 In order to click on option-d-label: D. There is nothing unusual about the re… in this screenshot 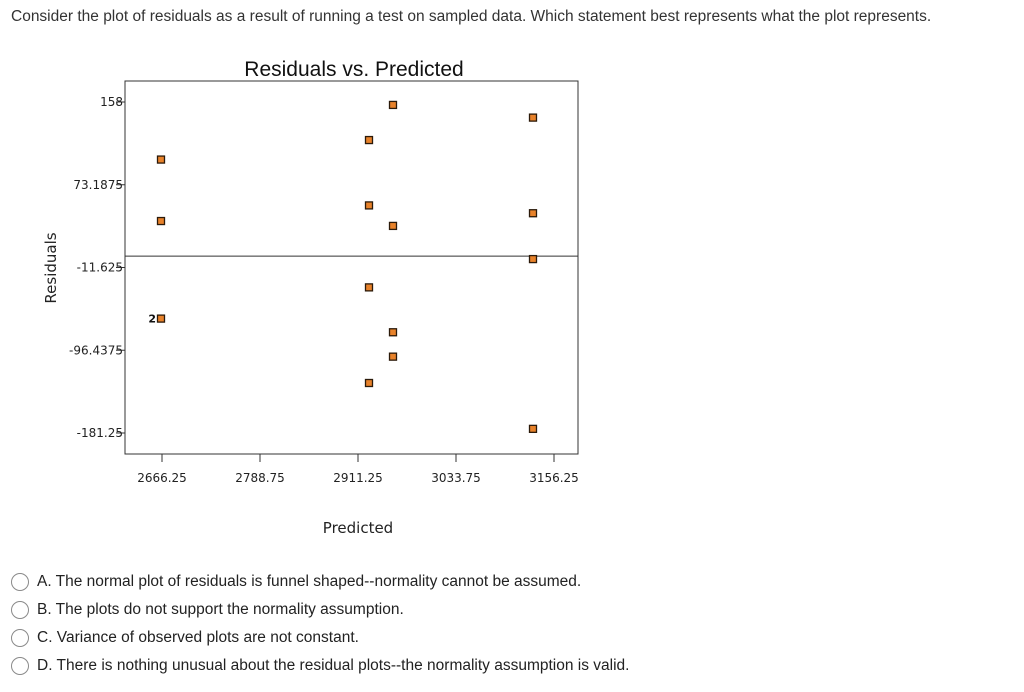, I will do `click(333, 665)`.